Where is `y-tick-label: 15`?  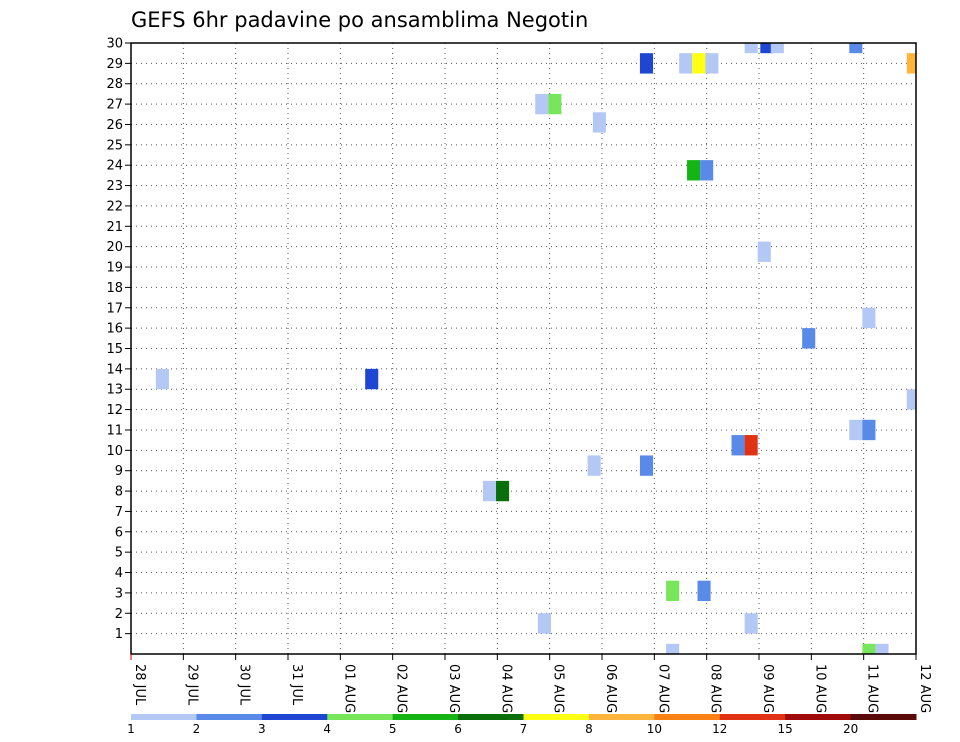 y-tick-label: 15 is located at coordinates (114, 349).